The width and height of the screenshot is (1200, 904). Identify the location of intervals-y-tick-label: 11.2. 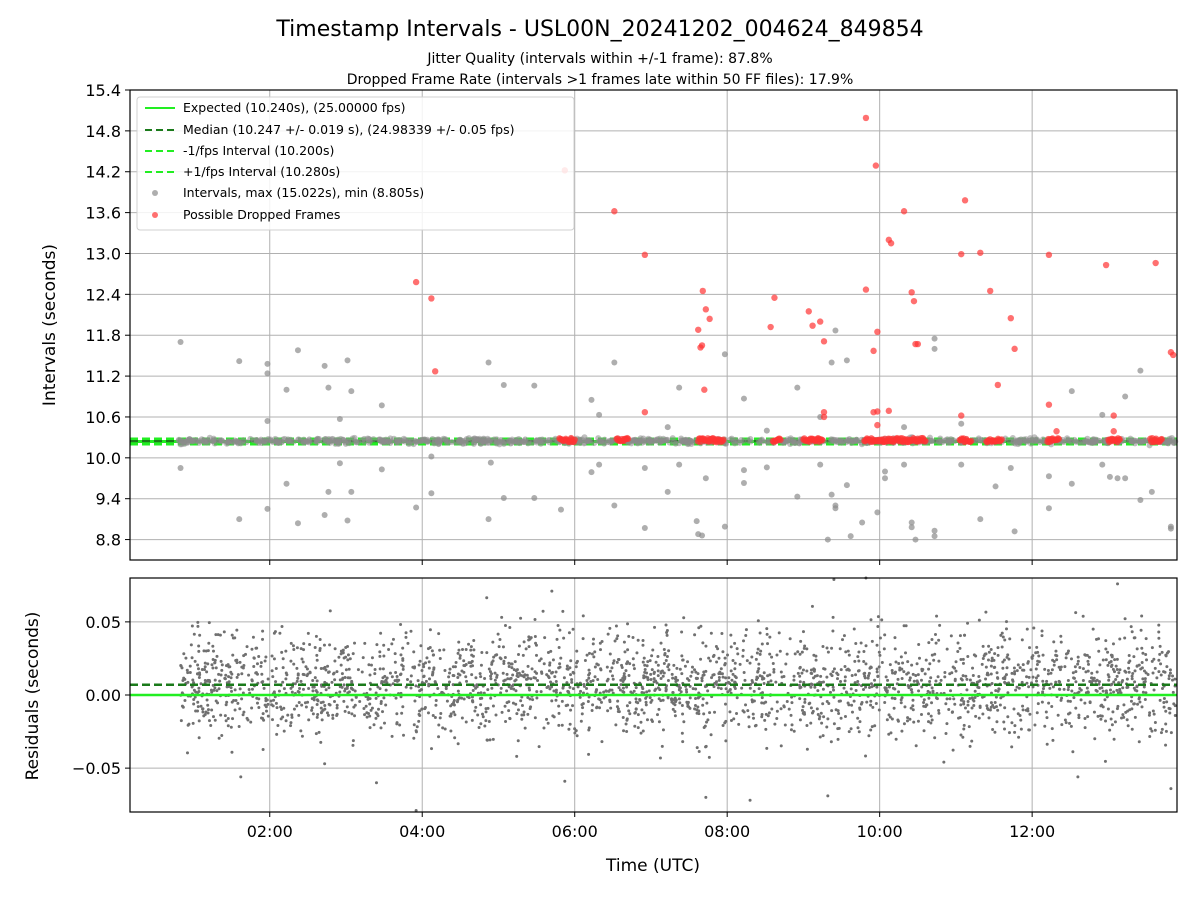
(103, 376).